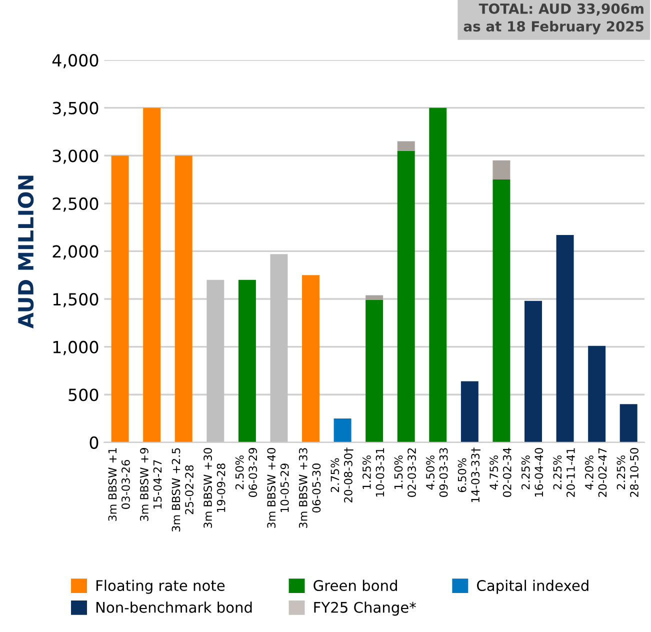  I want to click on x-tick-label: 2.75% 20-08-30†, so click(342, 475).